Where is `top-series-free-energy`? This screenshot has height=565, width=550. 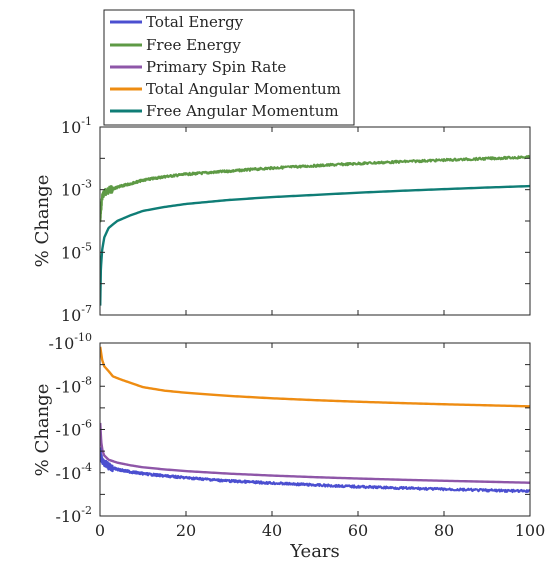 top-series-free-energy is located at coordinates (315, 188).